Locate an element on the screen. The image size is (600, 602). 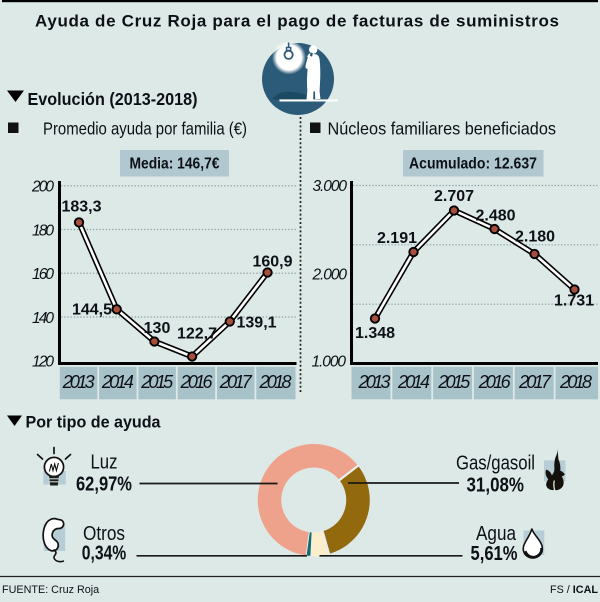
svg-text: Acumulado: 12.637 is located at coordinates (473, 164).